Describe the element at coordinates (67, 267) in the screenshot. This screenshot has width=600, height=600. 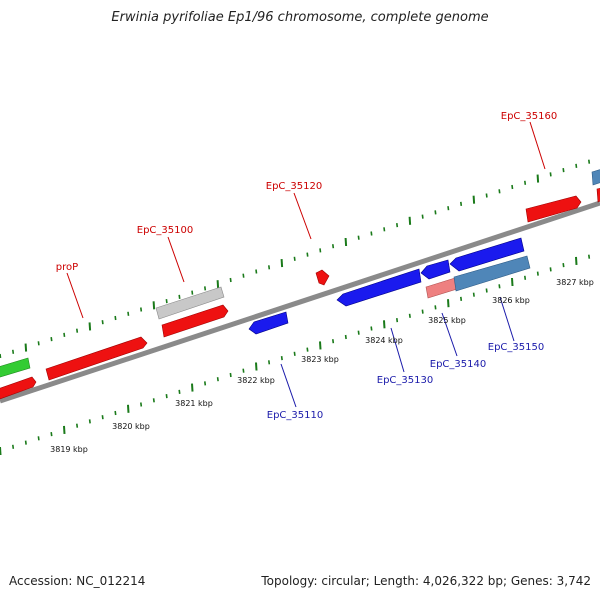
I see `label-proP: proP` at that location.